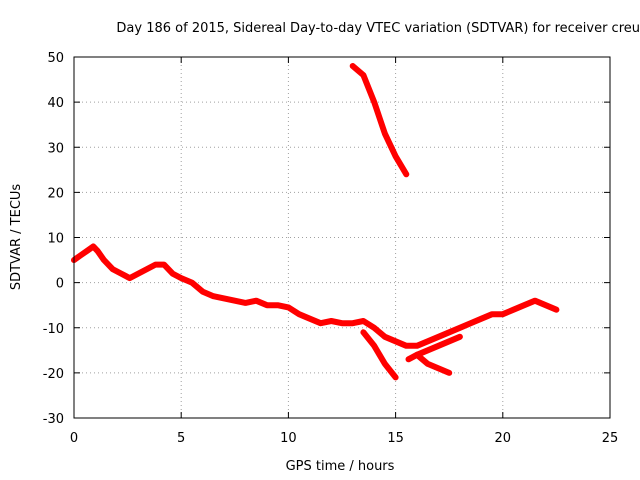 This screenshot has height=480, width=640. Describe the element at coordinates (395, 438) in the screenshot. I see `x-tick-label: 15` at that location.